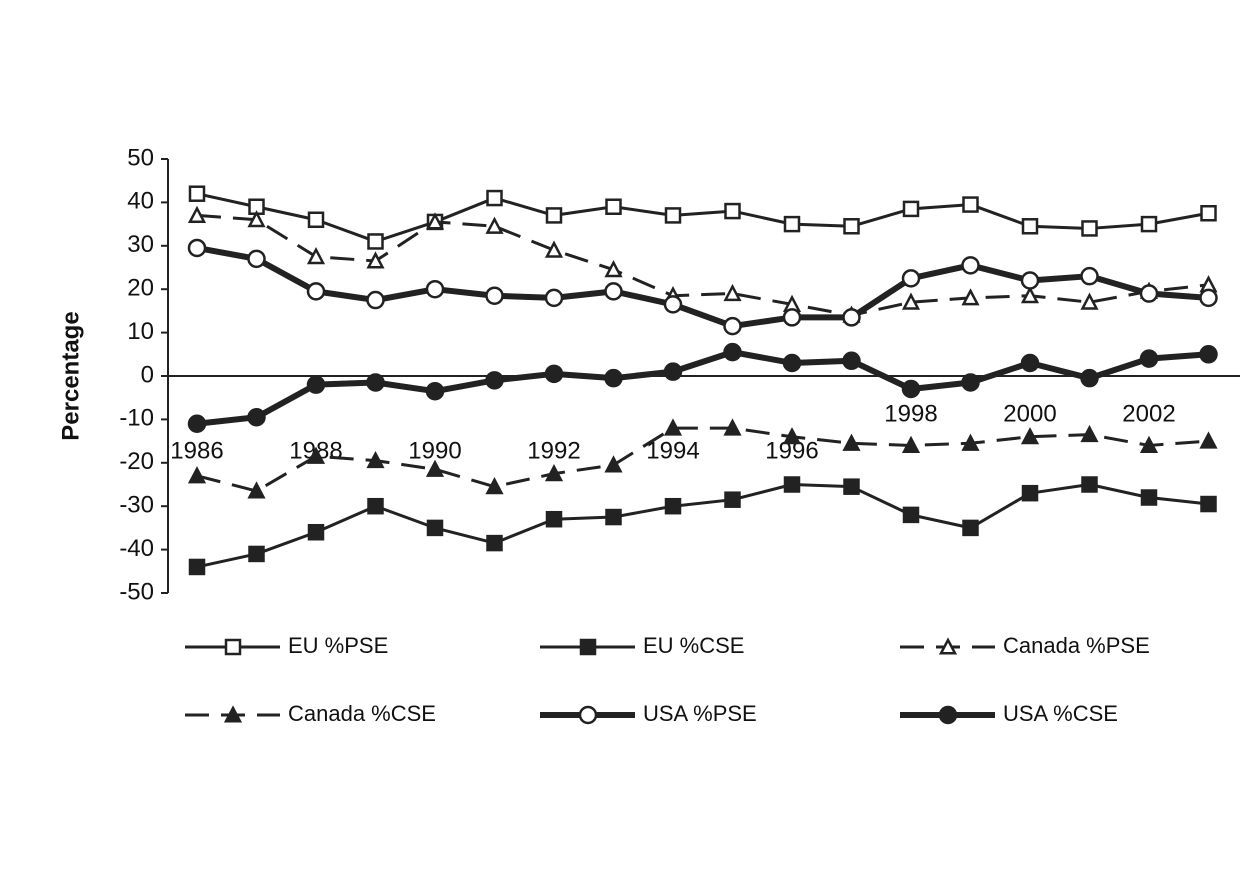  I want to click on y-tick-label: -40, so click(136, 548).